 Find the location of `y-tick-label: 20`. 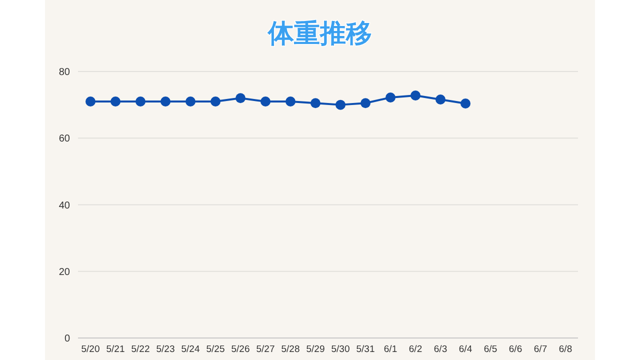

y-tick-label: 20 is located at coordinates (64, 272).